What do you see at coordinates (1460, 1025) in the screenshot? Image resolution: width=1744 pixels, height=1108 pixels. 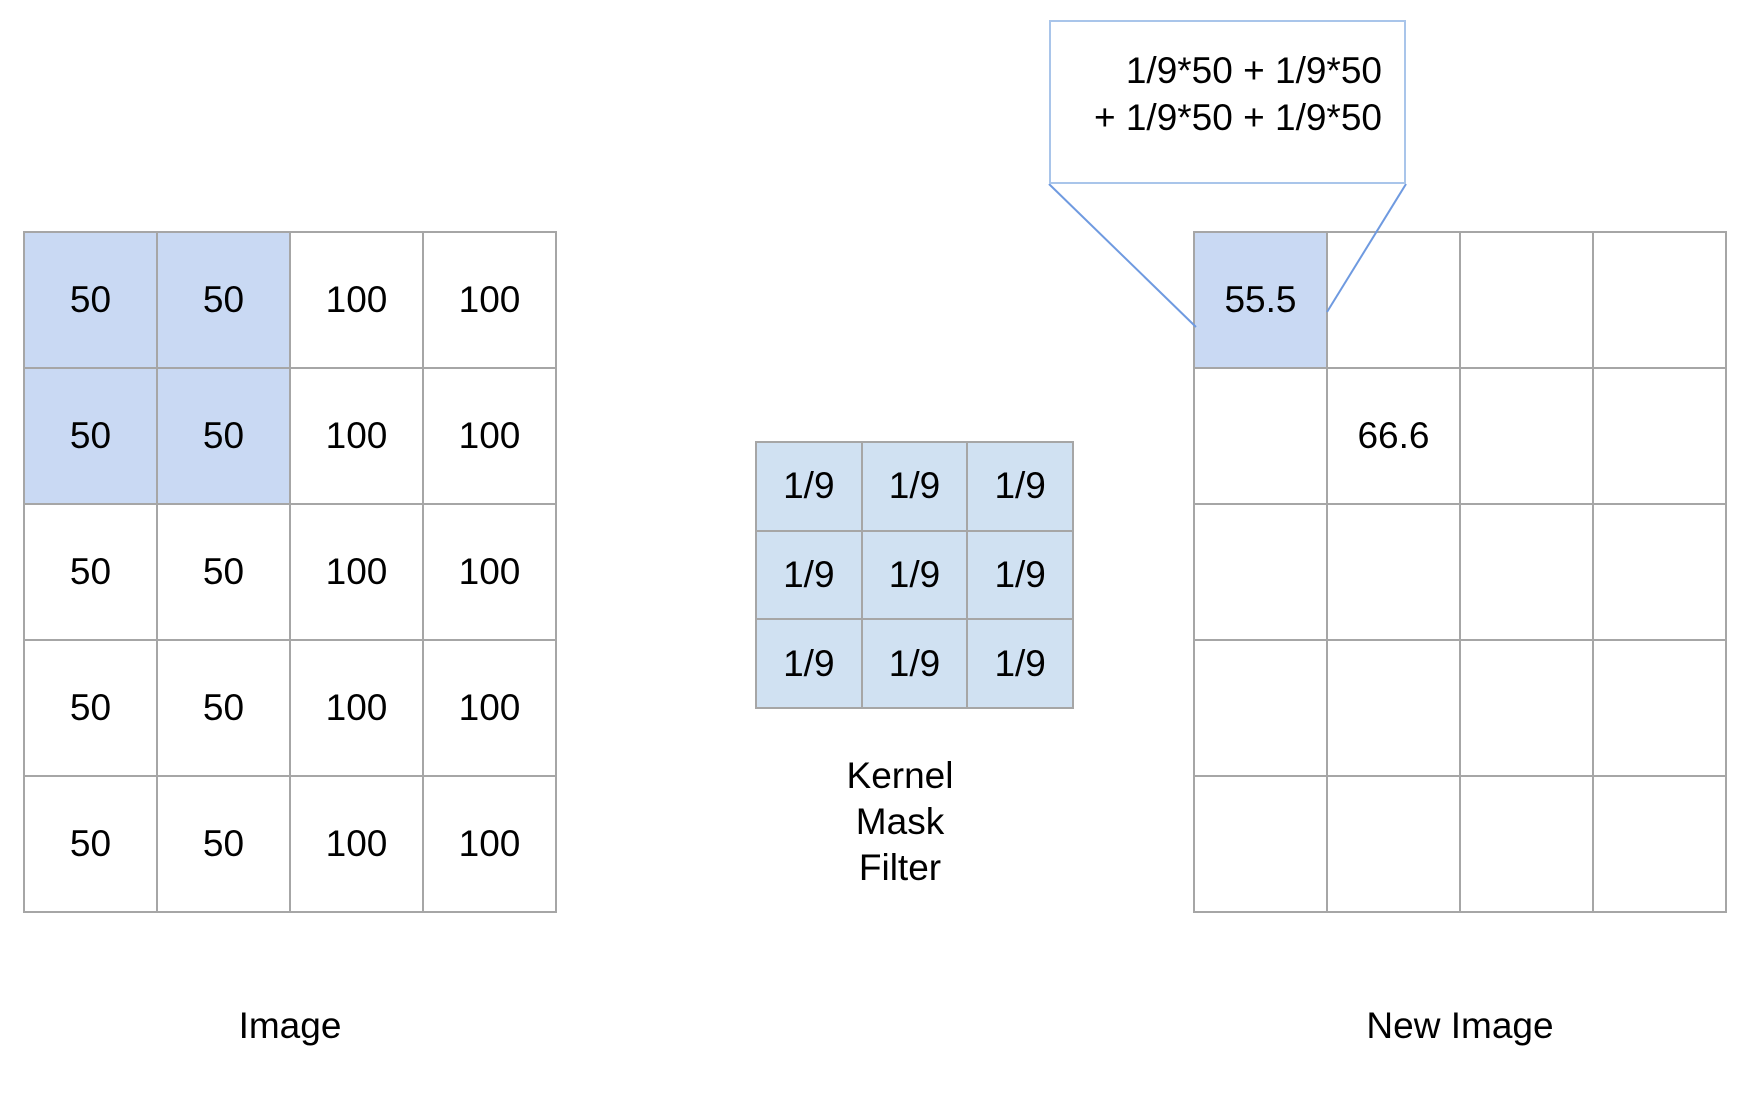 I see `new-image-label: New Image` at bounding box center [1460, 1025].